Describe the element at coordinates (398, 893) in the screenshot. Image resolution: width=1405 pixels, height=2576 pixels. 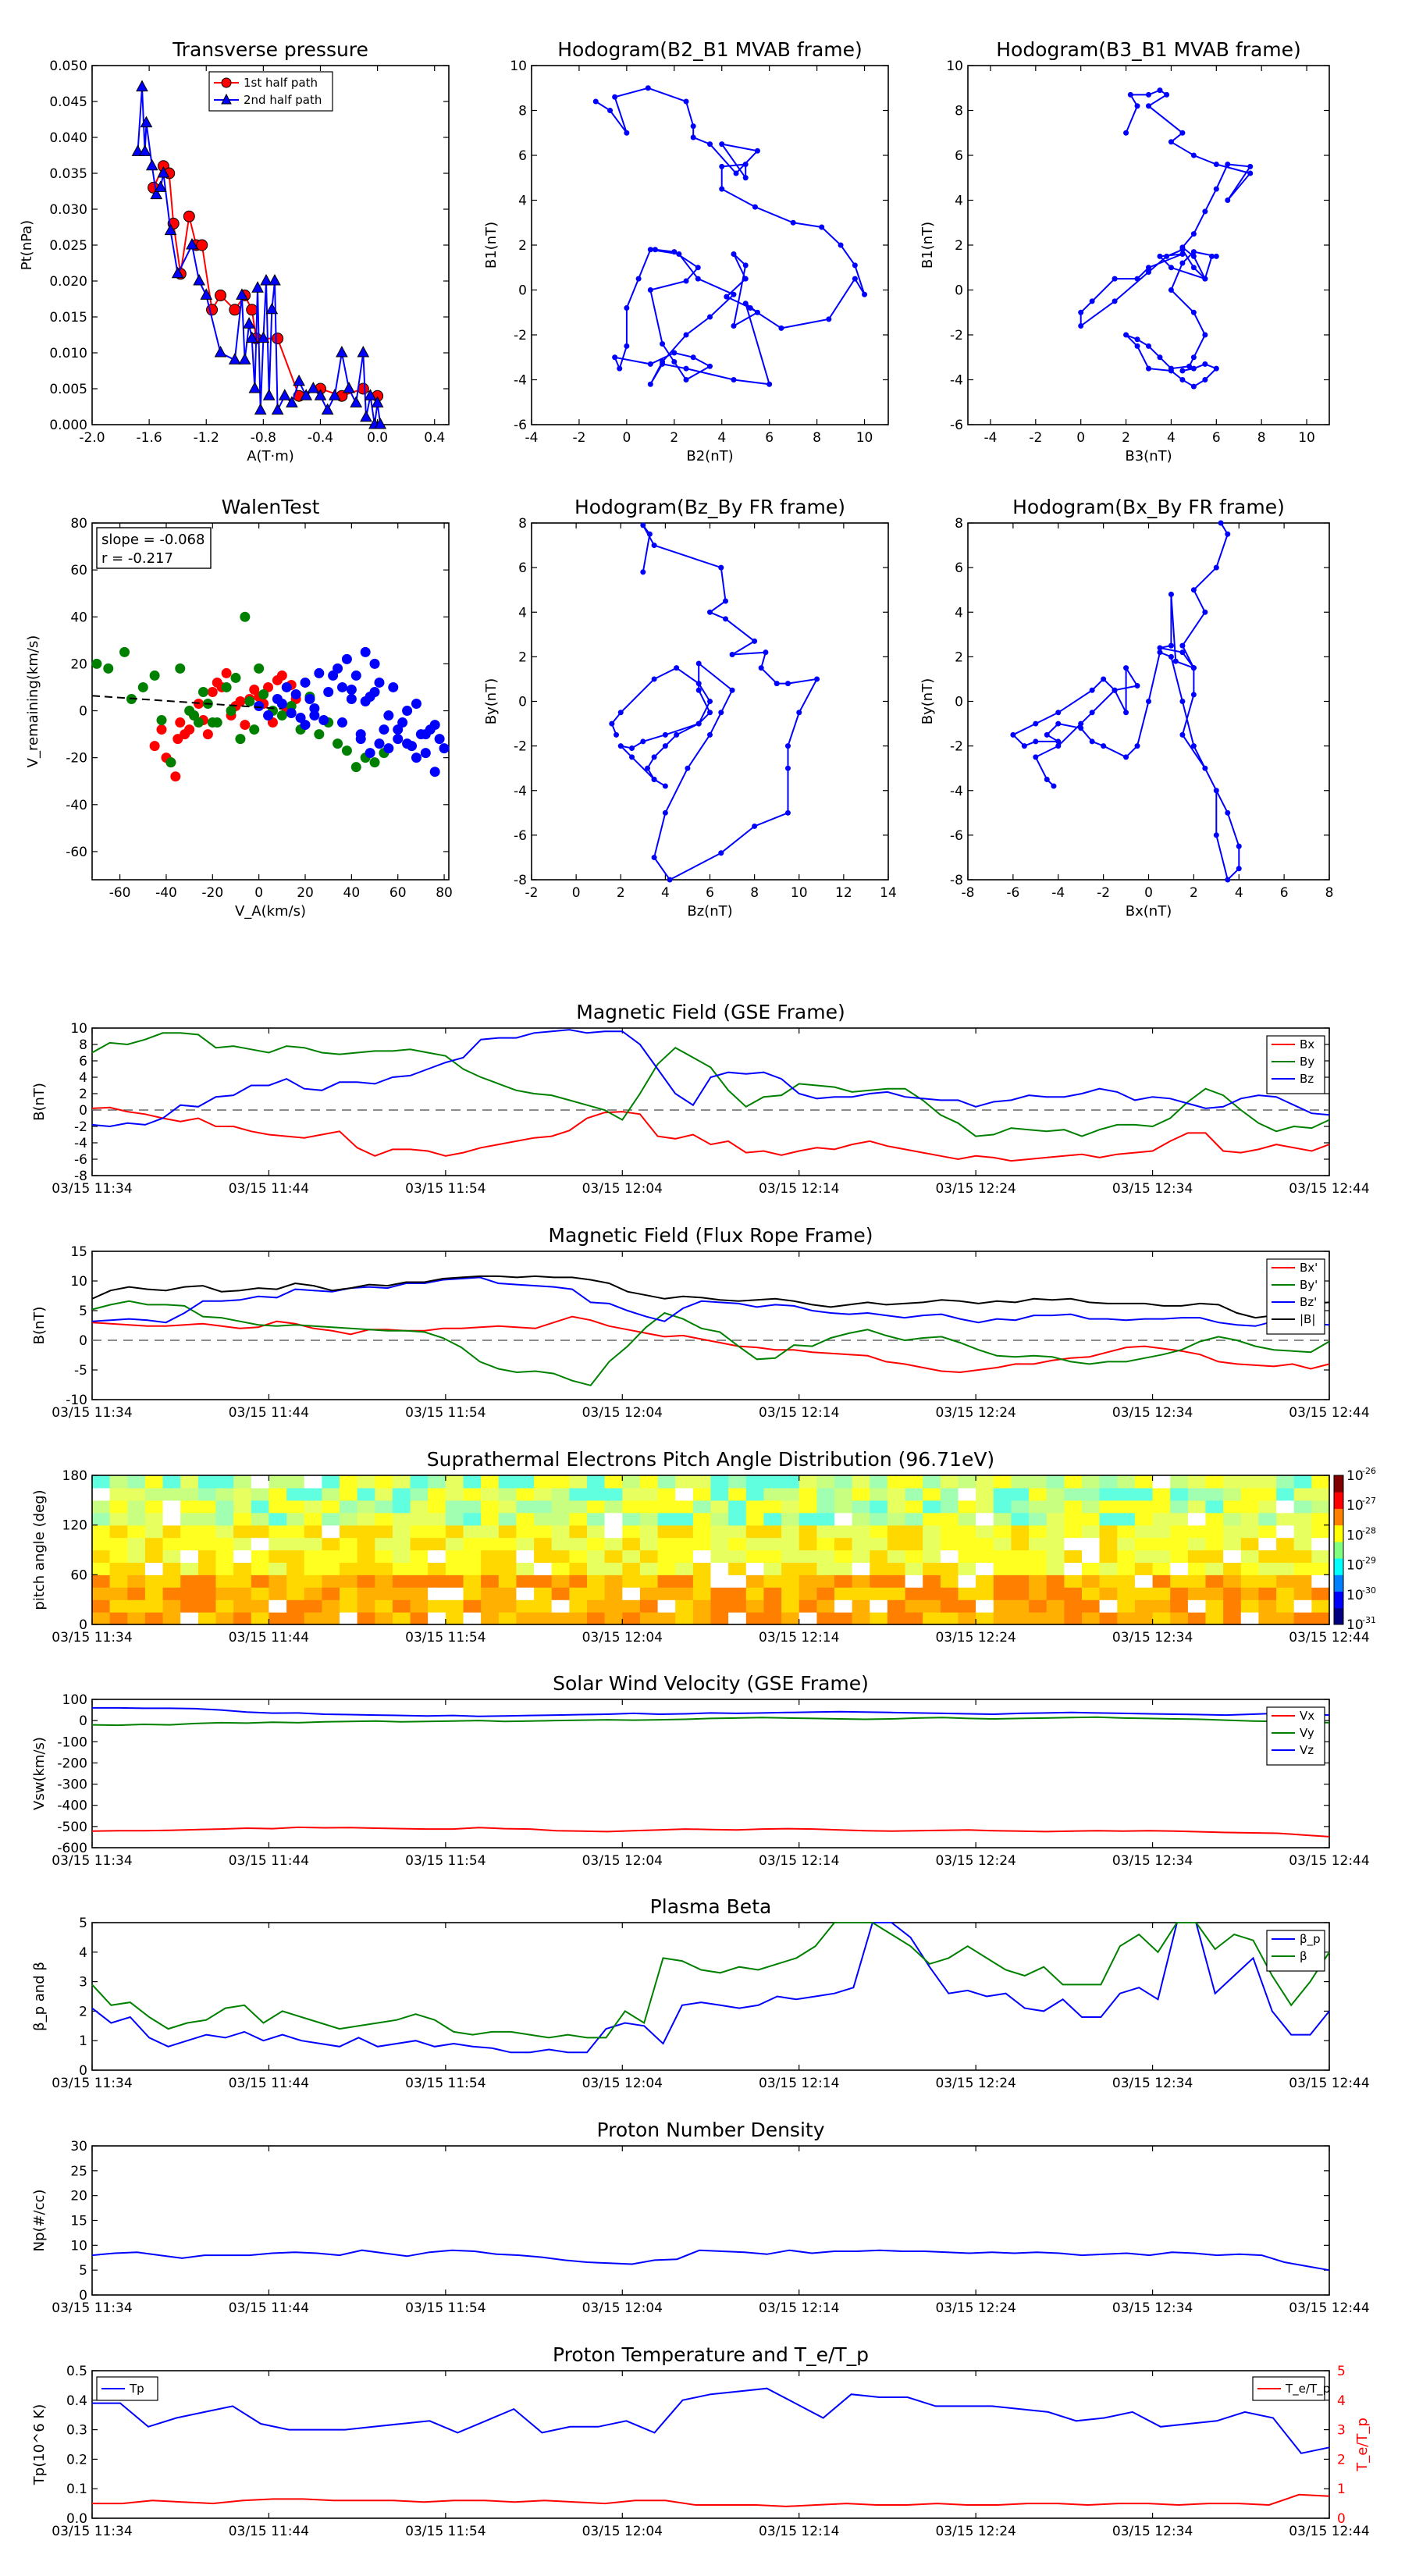
I see `x-tick-label: 60` at that location.